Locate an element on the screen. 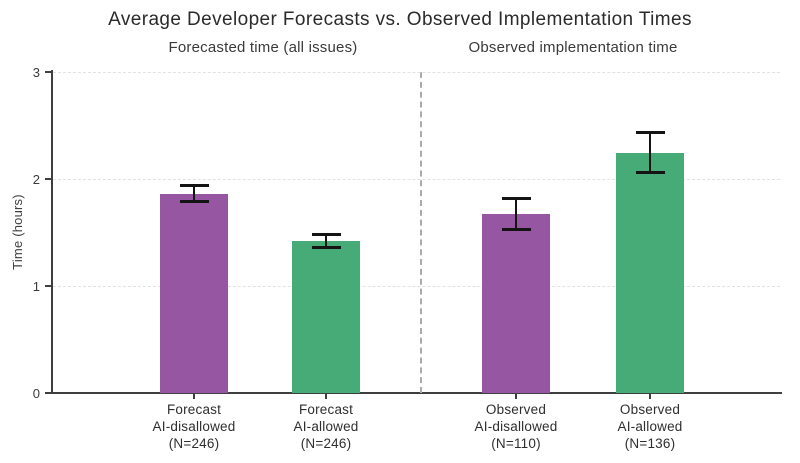 The width and height of the screenshot is (800, 463). y-axis-line is located at coordinates (52, 232).